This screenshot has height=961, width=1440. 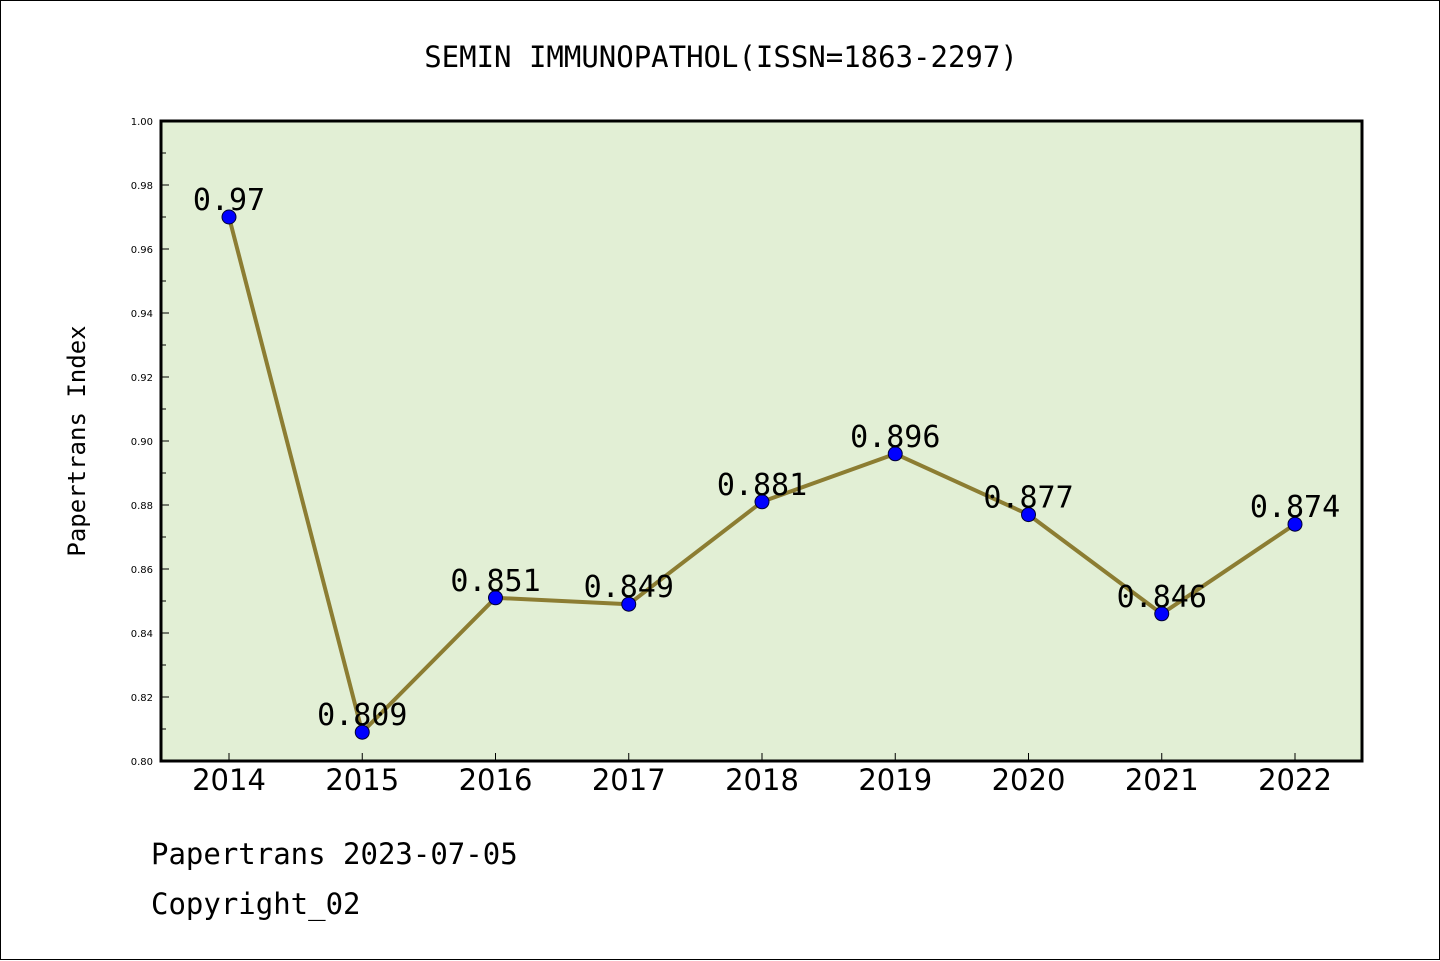 What do you see at coordinates (629, 780) in the screenshot?
I see `x-tick-label: 2017` at bounding box center [629, 780].